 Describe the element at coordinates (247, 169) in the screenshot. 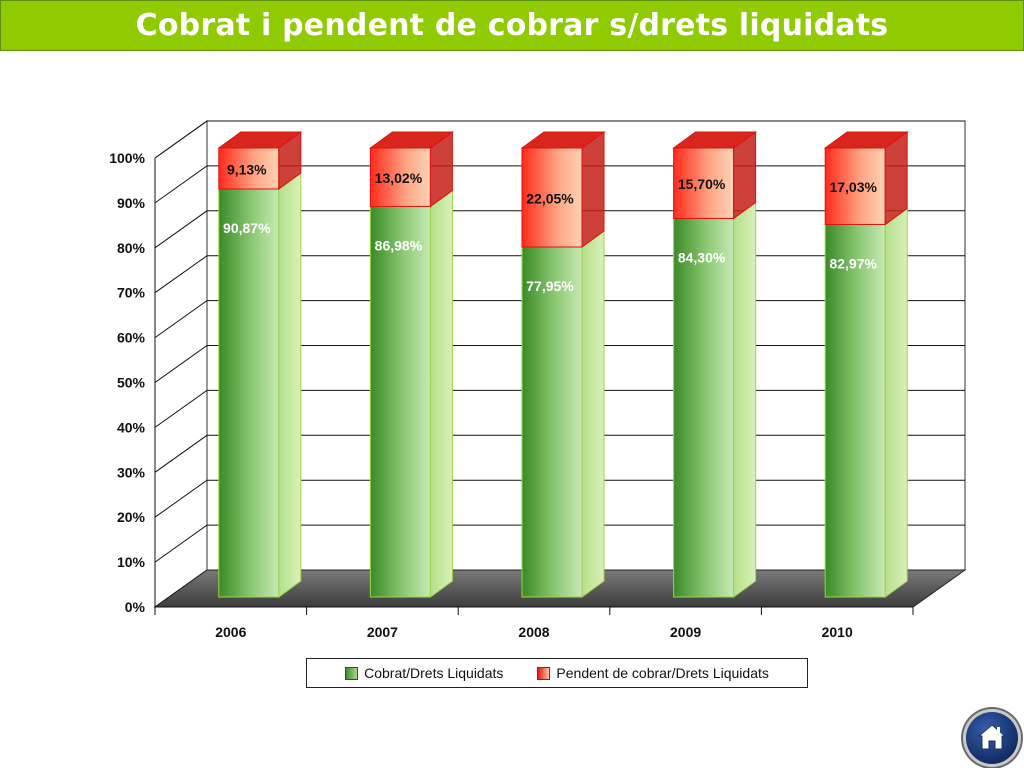

I see `data-label-pendent: 9,13%` at that location.